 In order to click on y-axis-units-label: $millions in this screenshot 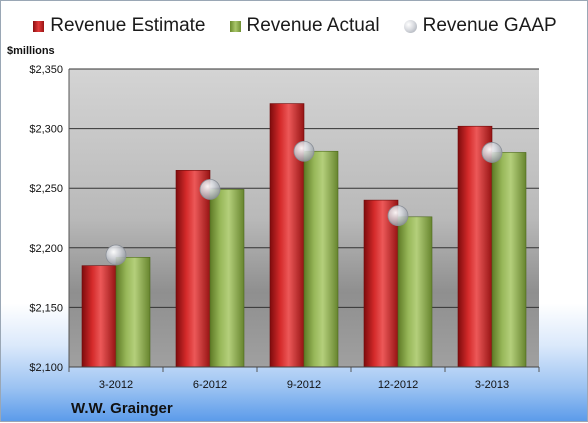, I will do `click(31, 51)`.